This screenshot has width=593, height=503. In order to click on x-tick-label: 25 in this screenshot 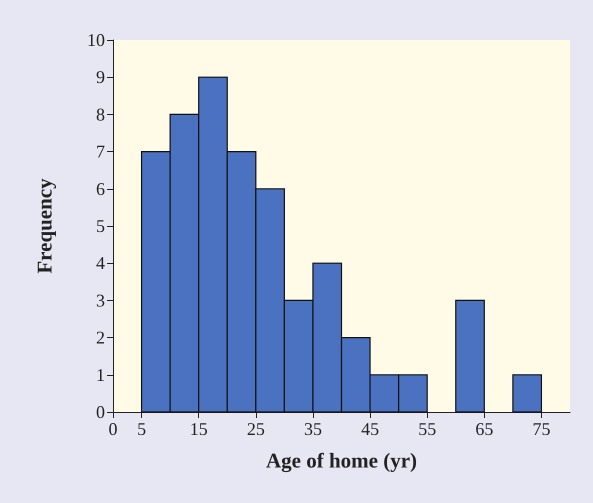, I will do `click(255, 429)`.